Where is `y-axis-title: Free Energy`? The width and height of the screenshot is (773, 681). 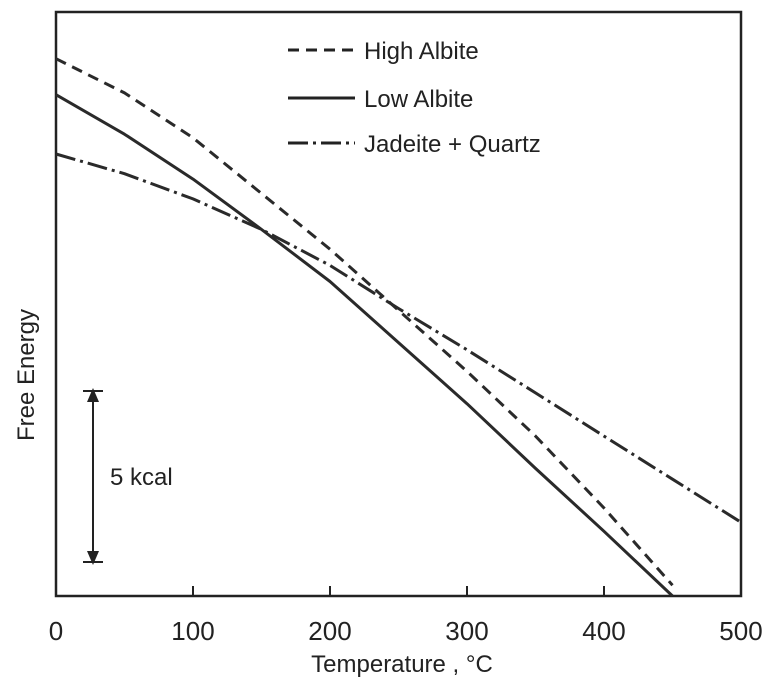
y-axis-title: Free Energy is located at coordinates (26, 375).